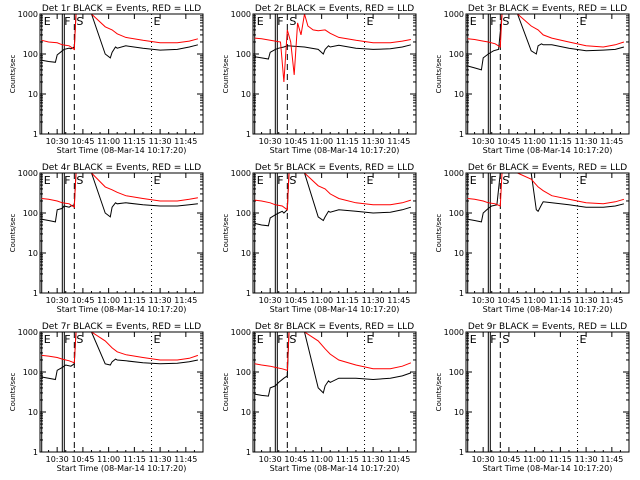 Image resolution: width=640 pixels, height=480 pixels. I want to click on chart-title: Det 1r BLACK = Events, RED = LLD, so click(121, 9).